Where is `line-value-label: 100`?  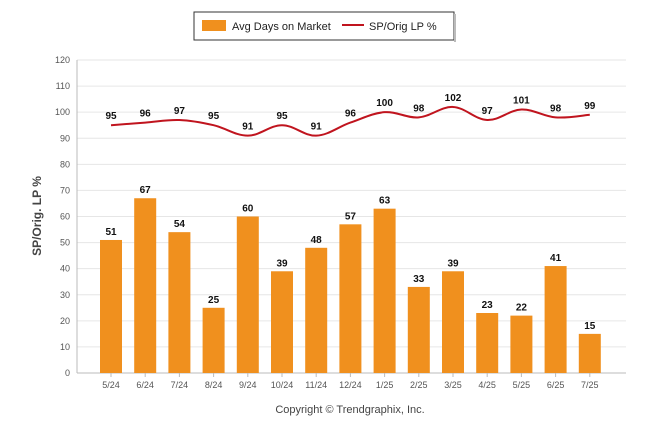 line-value-label: 100 is located at coordinates (384, 103).